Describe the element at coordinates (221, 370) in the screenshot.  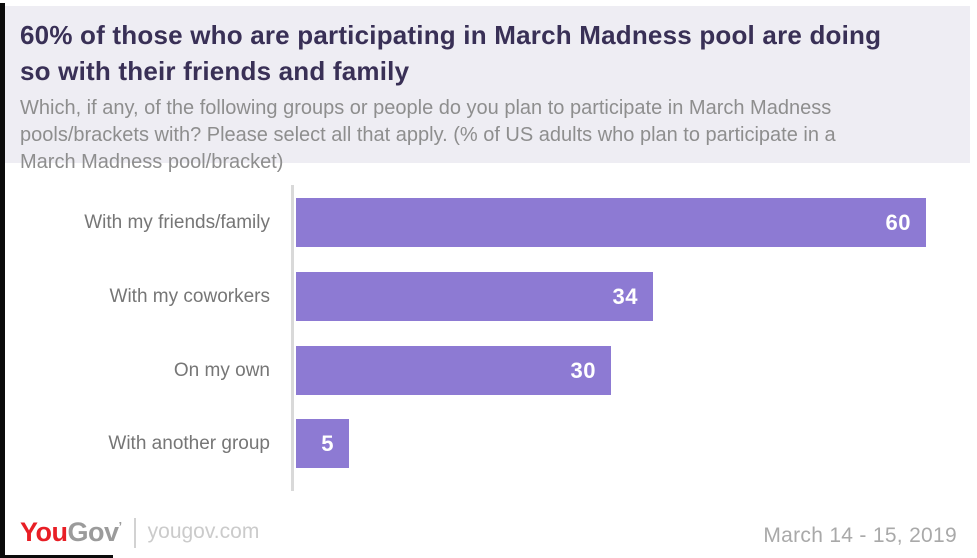
I see `category-label: On my own` at that location.